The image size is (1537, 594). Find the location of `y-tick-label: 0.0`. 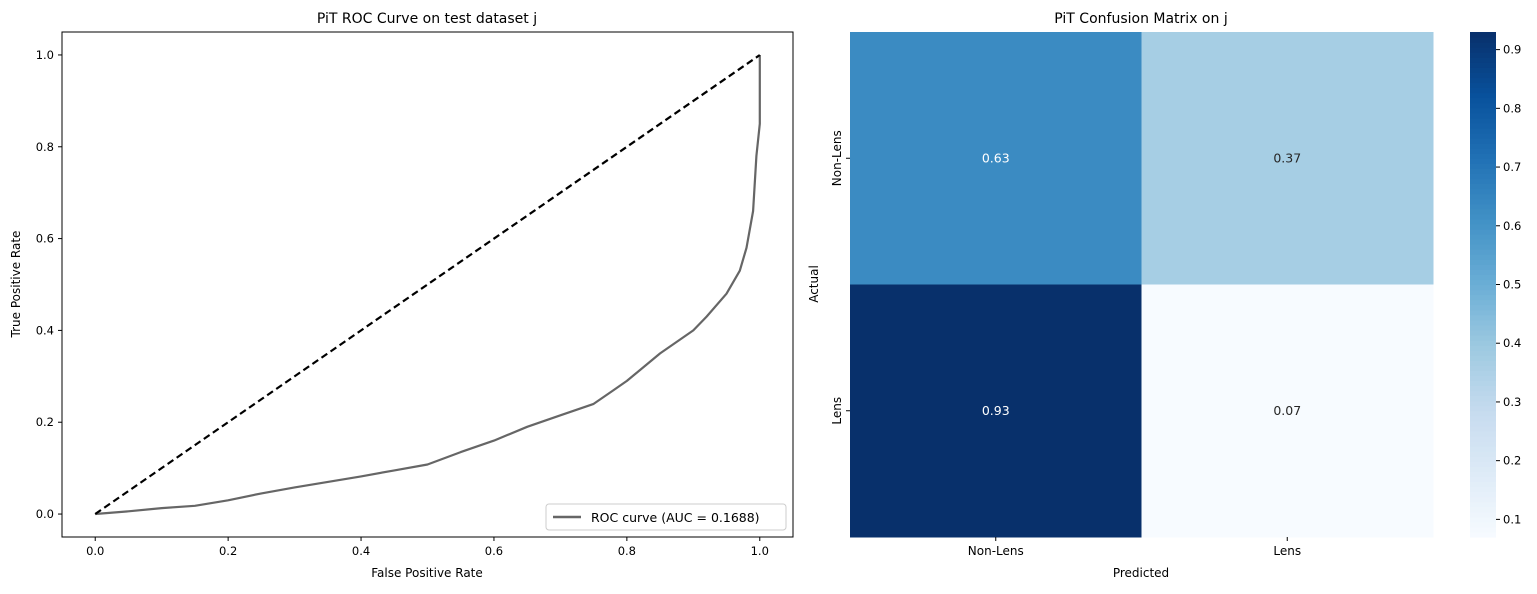

y-tick-label: 0.0 is located at coordinates (45, 514).